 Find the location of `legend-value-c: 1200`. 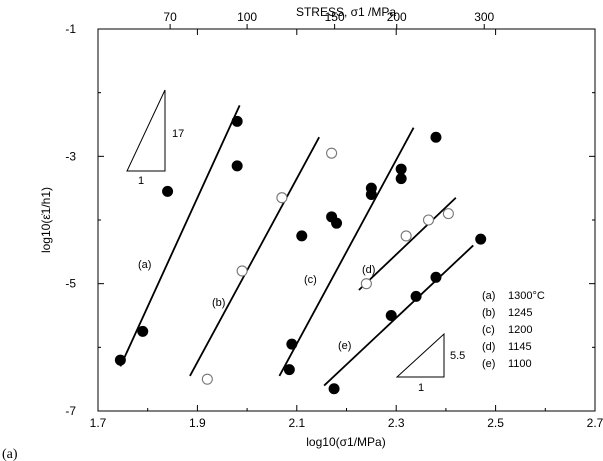

legend-value-c: 1200 is located at coordinates (520, 330).